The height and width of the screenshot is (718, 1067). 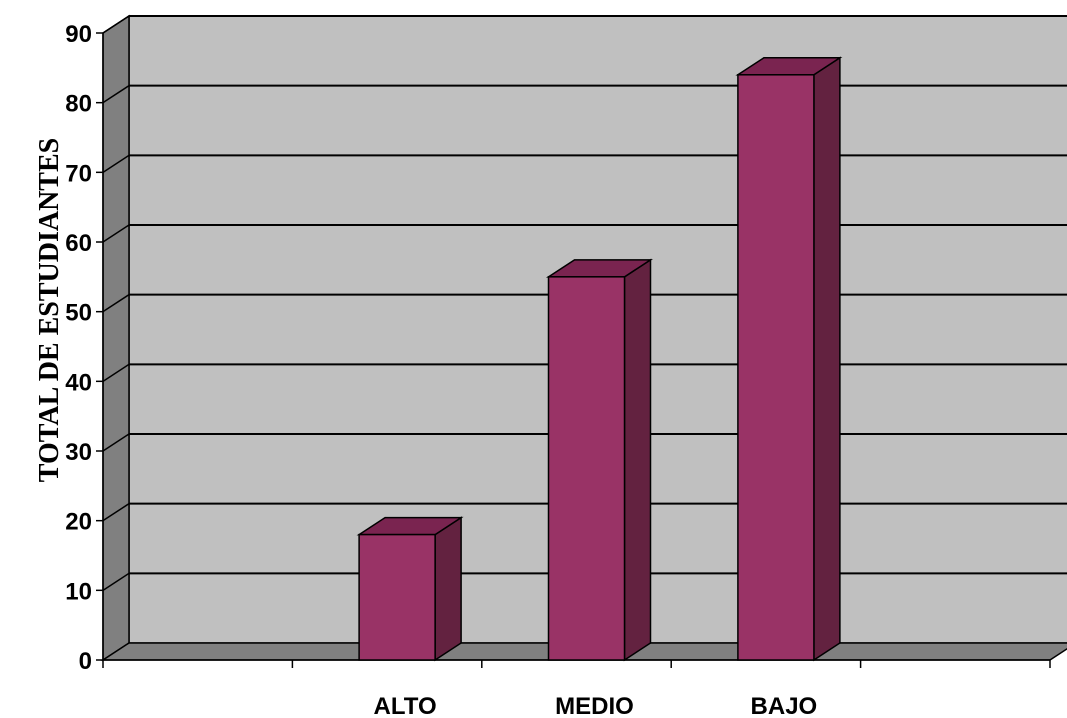 What do you see at coordinates (85, 661) in the screenshot?
I see `y-tick-label: 0` at bounding box center [85, 661].